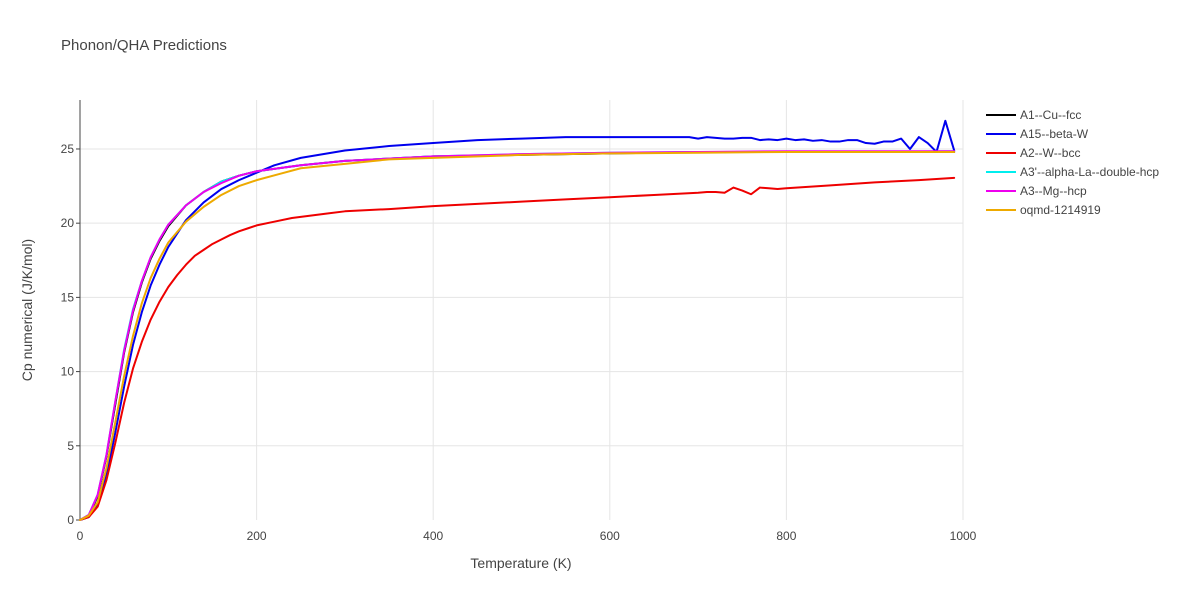 Image resolution: width=1200 pixels, height=600 pixels. Describe the element at coordinates (68, 223) in the screenshot. I see `y-tick-label: 20` at that location.